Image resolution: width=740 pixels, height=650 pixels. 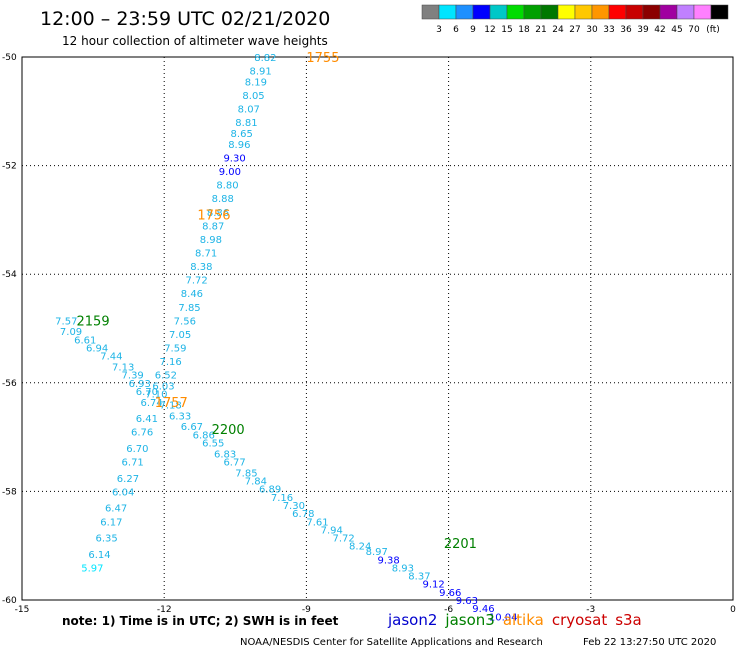 What do you see at coordinates (147, 419) in the screenshot?
I see `wave-height-label: 6.41` at bounding box center [147, 419].